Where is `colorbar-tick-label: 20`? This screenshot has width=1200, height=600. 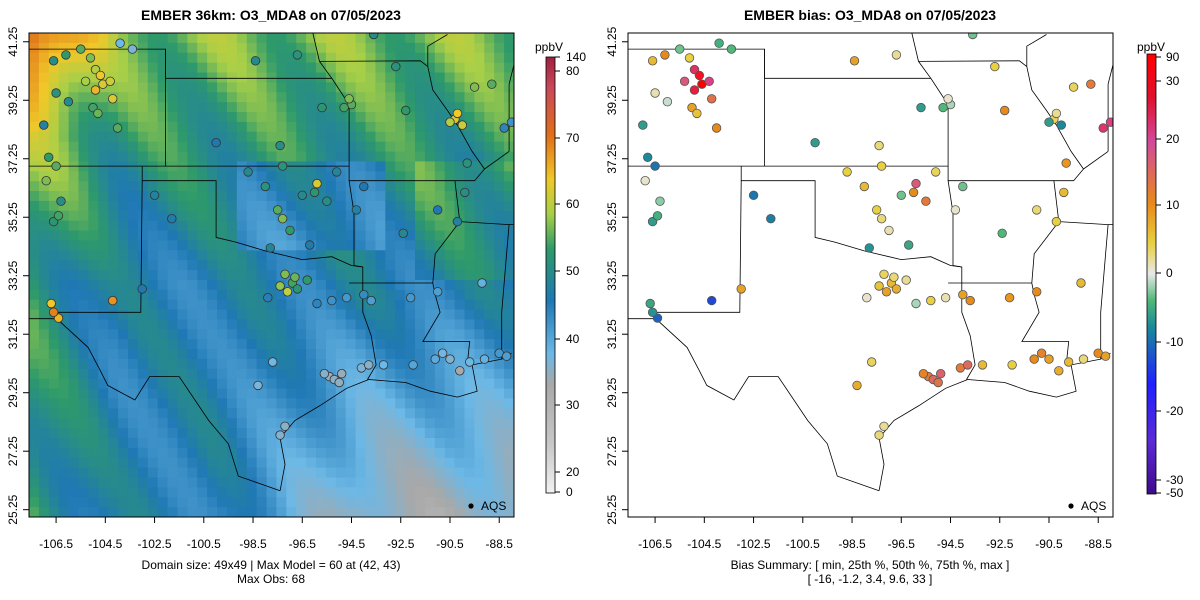 colorbar-tick-label: 20 is located at coordinates (573, 472).